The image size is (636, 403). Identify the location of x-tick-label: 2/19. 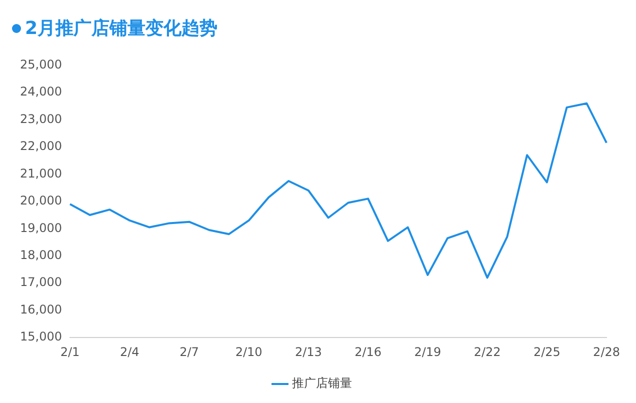
(428, 351).